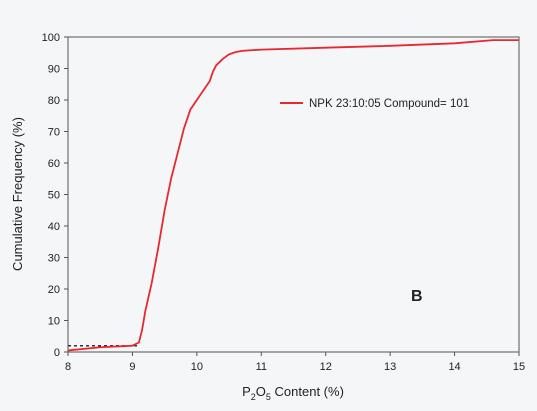 The width and height of the screenshot is (537, 411). What do you see at coordinates (261, 367) in the screenshot?
I see `x-tick-label: 11` at bounding box center [261, 367].